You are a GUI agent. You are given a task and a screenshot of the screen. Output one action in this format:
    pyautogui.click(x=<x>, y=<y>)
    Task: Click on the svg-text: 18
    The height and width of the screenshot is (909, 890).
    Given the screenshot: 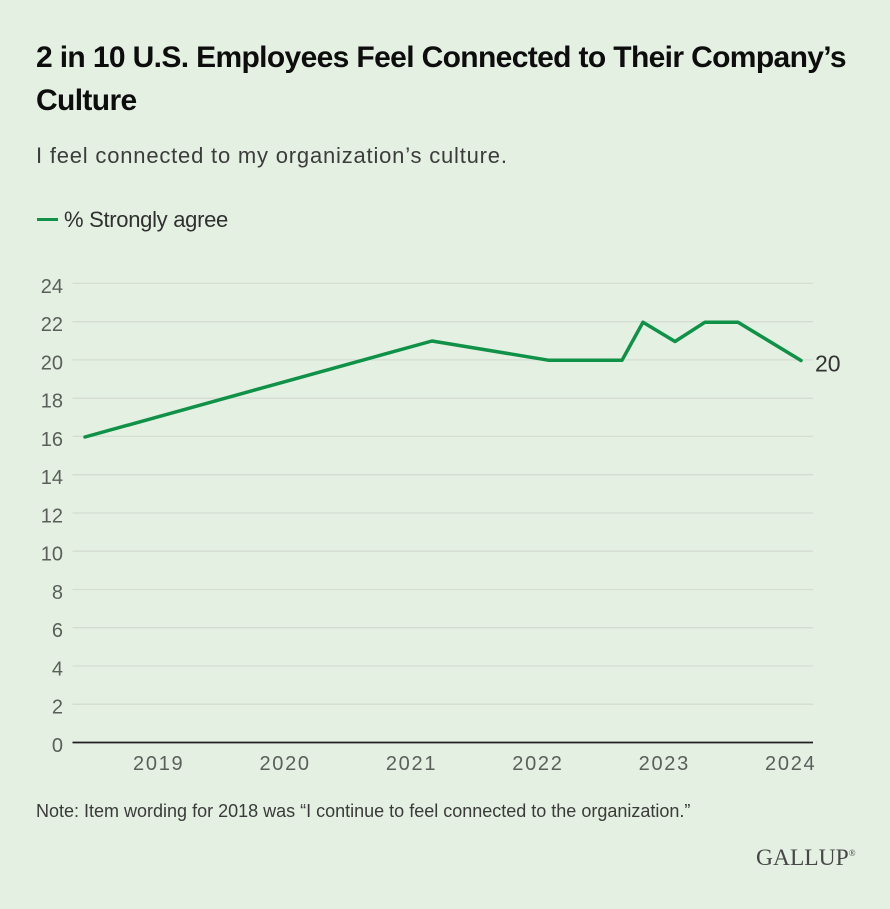 What is the action you would take?
    pyautogui.click(x=52, y=402)
    